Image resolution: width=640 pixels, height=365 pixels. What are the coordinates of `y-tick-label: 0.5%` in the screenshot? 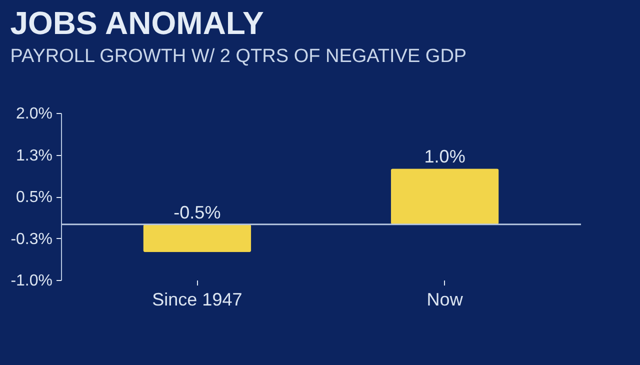 It's located at (34, 197).